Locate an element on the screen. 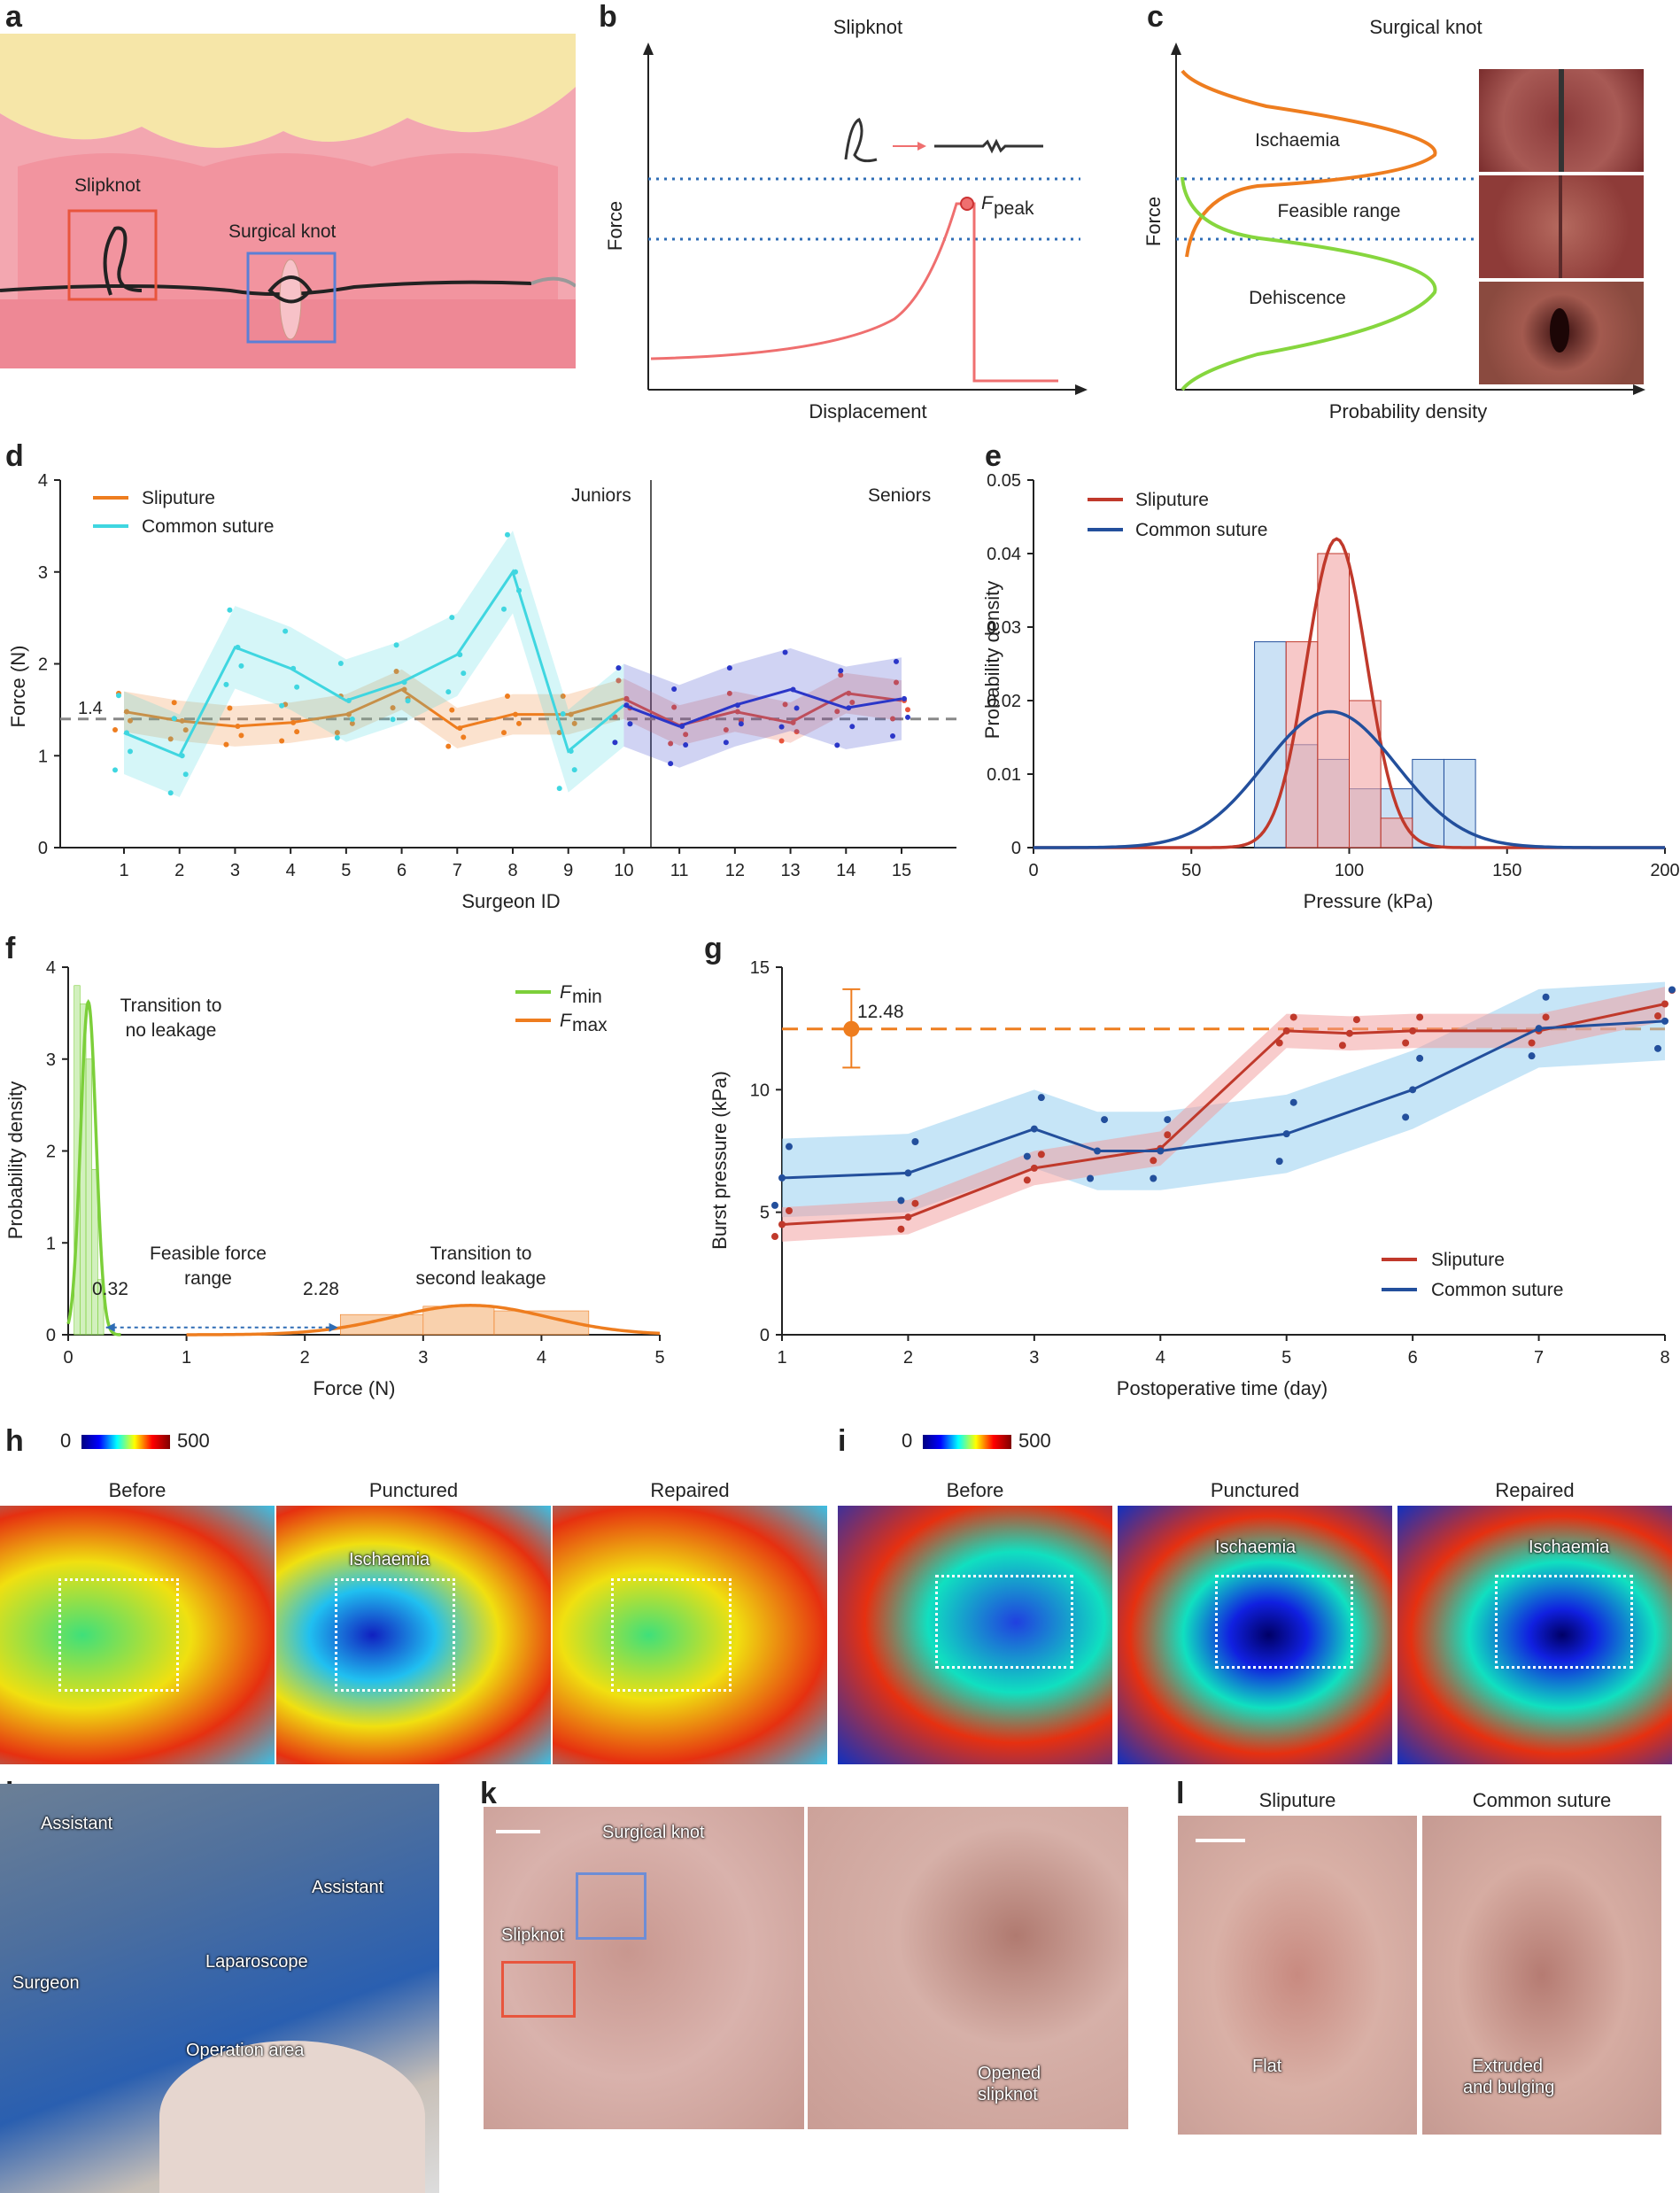 The width and height of the screenshot is (1680, 2193). c-ylabel: Force is located at coordinates (1153, 221).